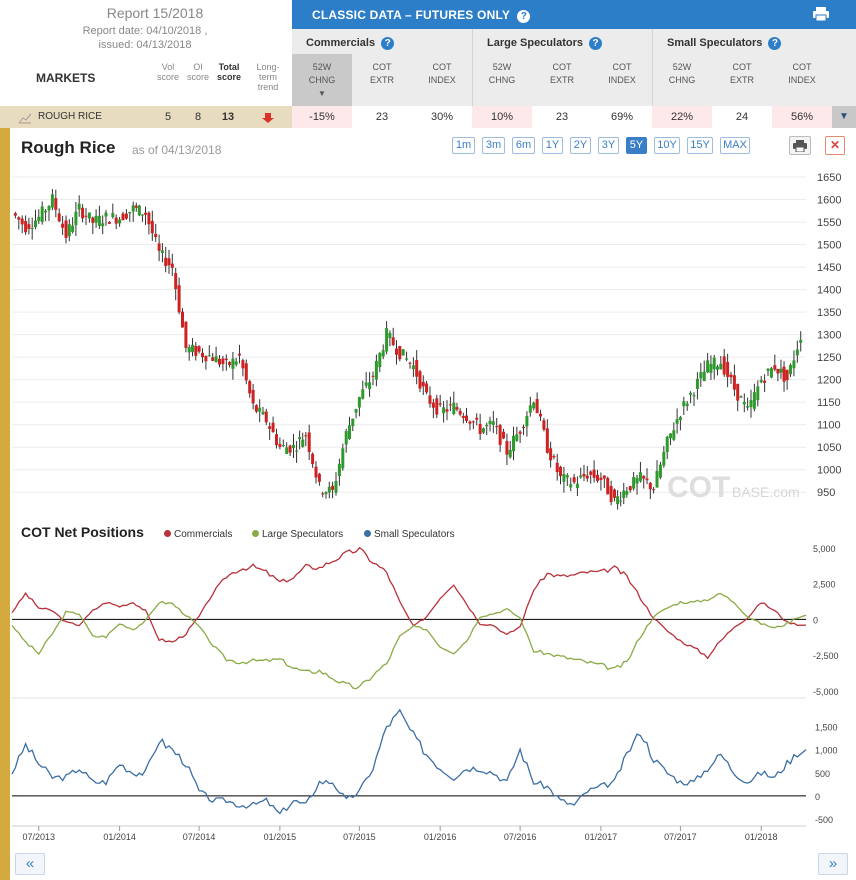 The width and height of the screenshot is (856, 880). What do you see at coordinates (70, 116) in the screenshot?
I see `market-name: ROUGH RICE` at bounding box center [70, 116].